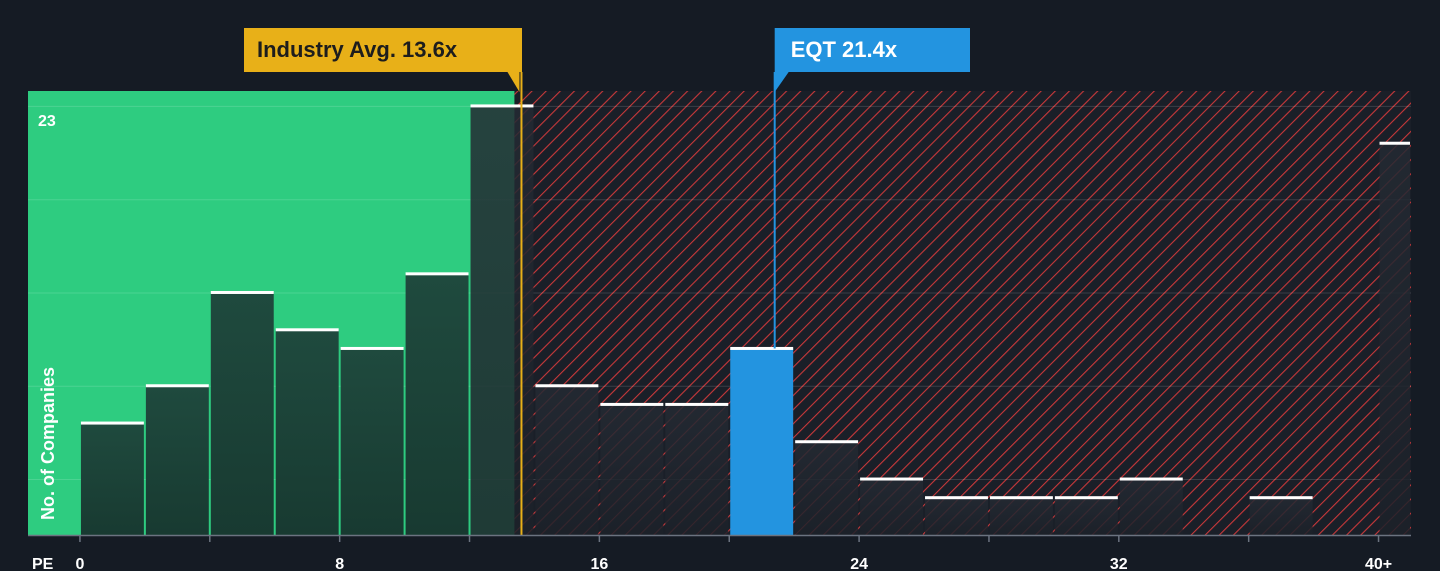 The image size is (1440, 571). Describe the element at coordinates (79, 563) in the screenshot. I see `x-tick-label: 0` at that location.